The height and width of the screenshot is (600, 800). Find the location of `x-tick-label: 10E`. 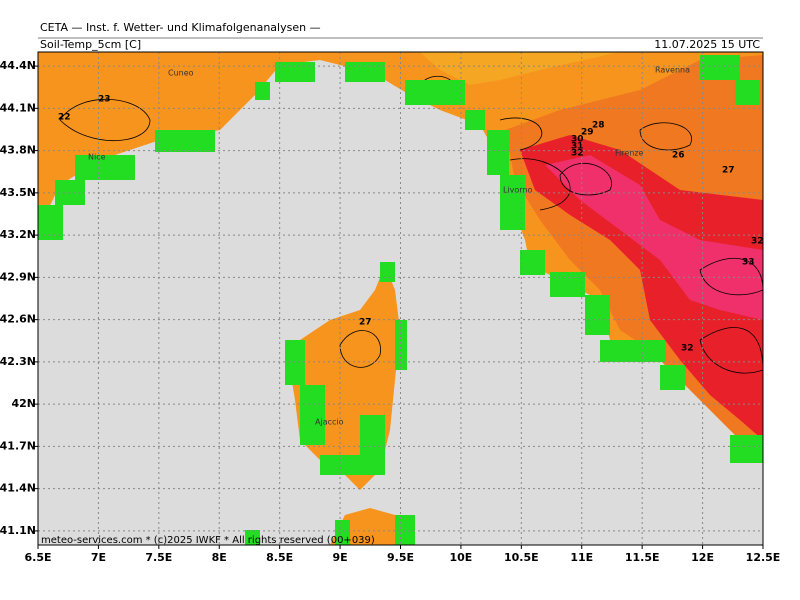

x-tick-label: 10E is located at coordinates (461, 557).